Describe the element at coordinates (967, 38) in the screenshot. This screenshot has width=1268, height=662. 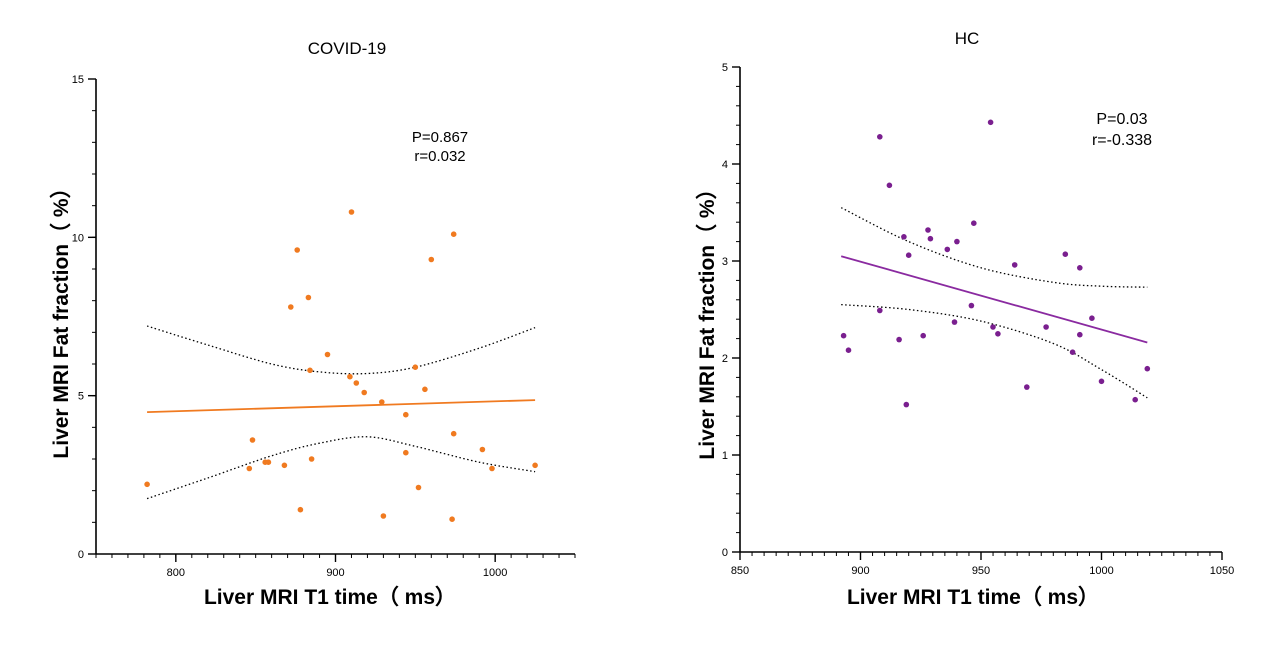
I see `chart-title: HC` at that location.